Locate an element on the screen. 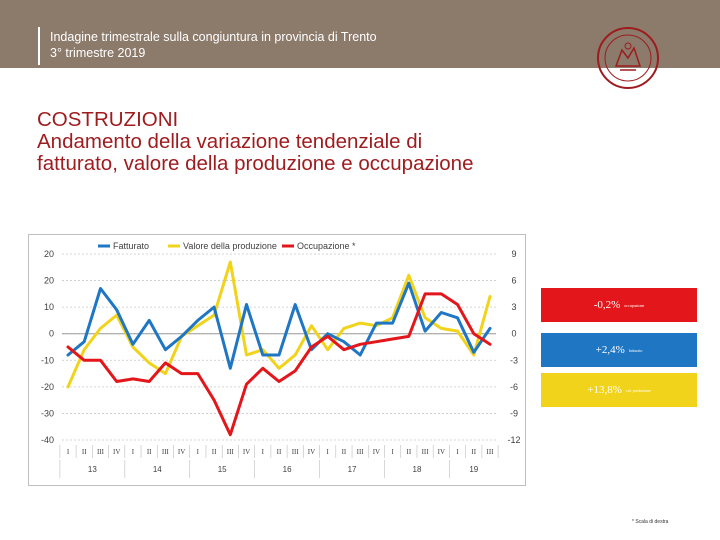  y-left-tick-label: 0 is located at coordinates (51, 334).